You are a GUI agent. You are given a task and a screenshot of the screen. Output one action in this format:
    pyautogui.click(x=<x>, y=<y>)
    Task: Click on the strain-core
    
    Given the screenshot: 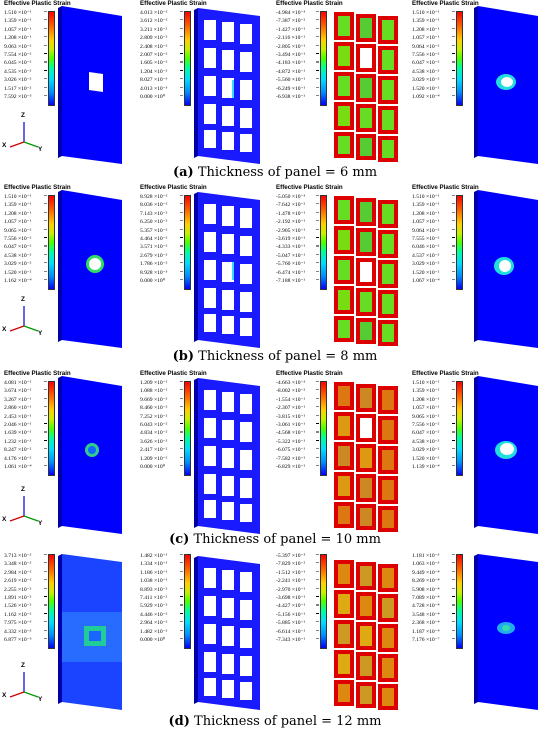 What is the action you would take?
    pyautogui.click(x=95, y=636)
    